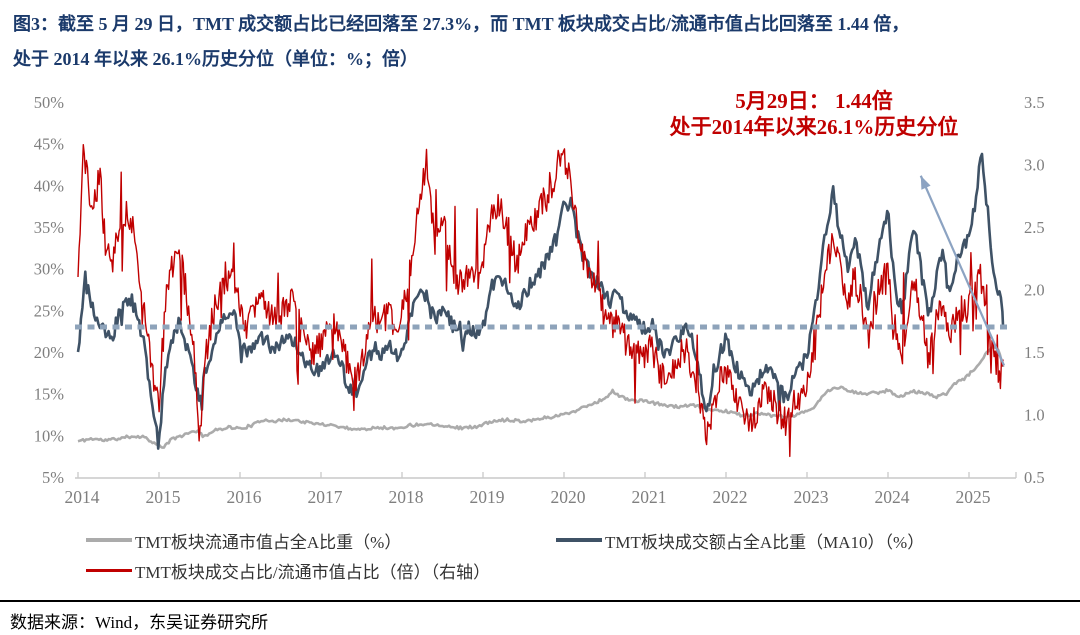 This screenshot has width=1080, height=635. Describe the element at coordinates (568, 497) in the screenshot. I see `svg-text: 2020` at that location.